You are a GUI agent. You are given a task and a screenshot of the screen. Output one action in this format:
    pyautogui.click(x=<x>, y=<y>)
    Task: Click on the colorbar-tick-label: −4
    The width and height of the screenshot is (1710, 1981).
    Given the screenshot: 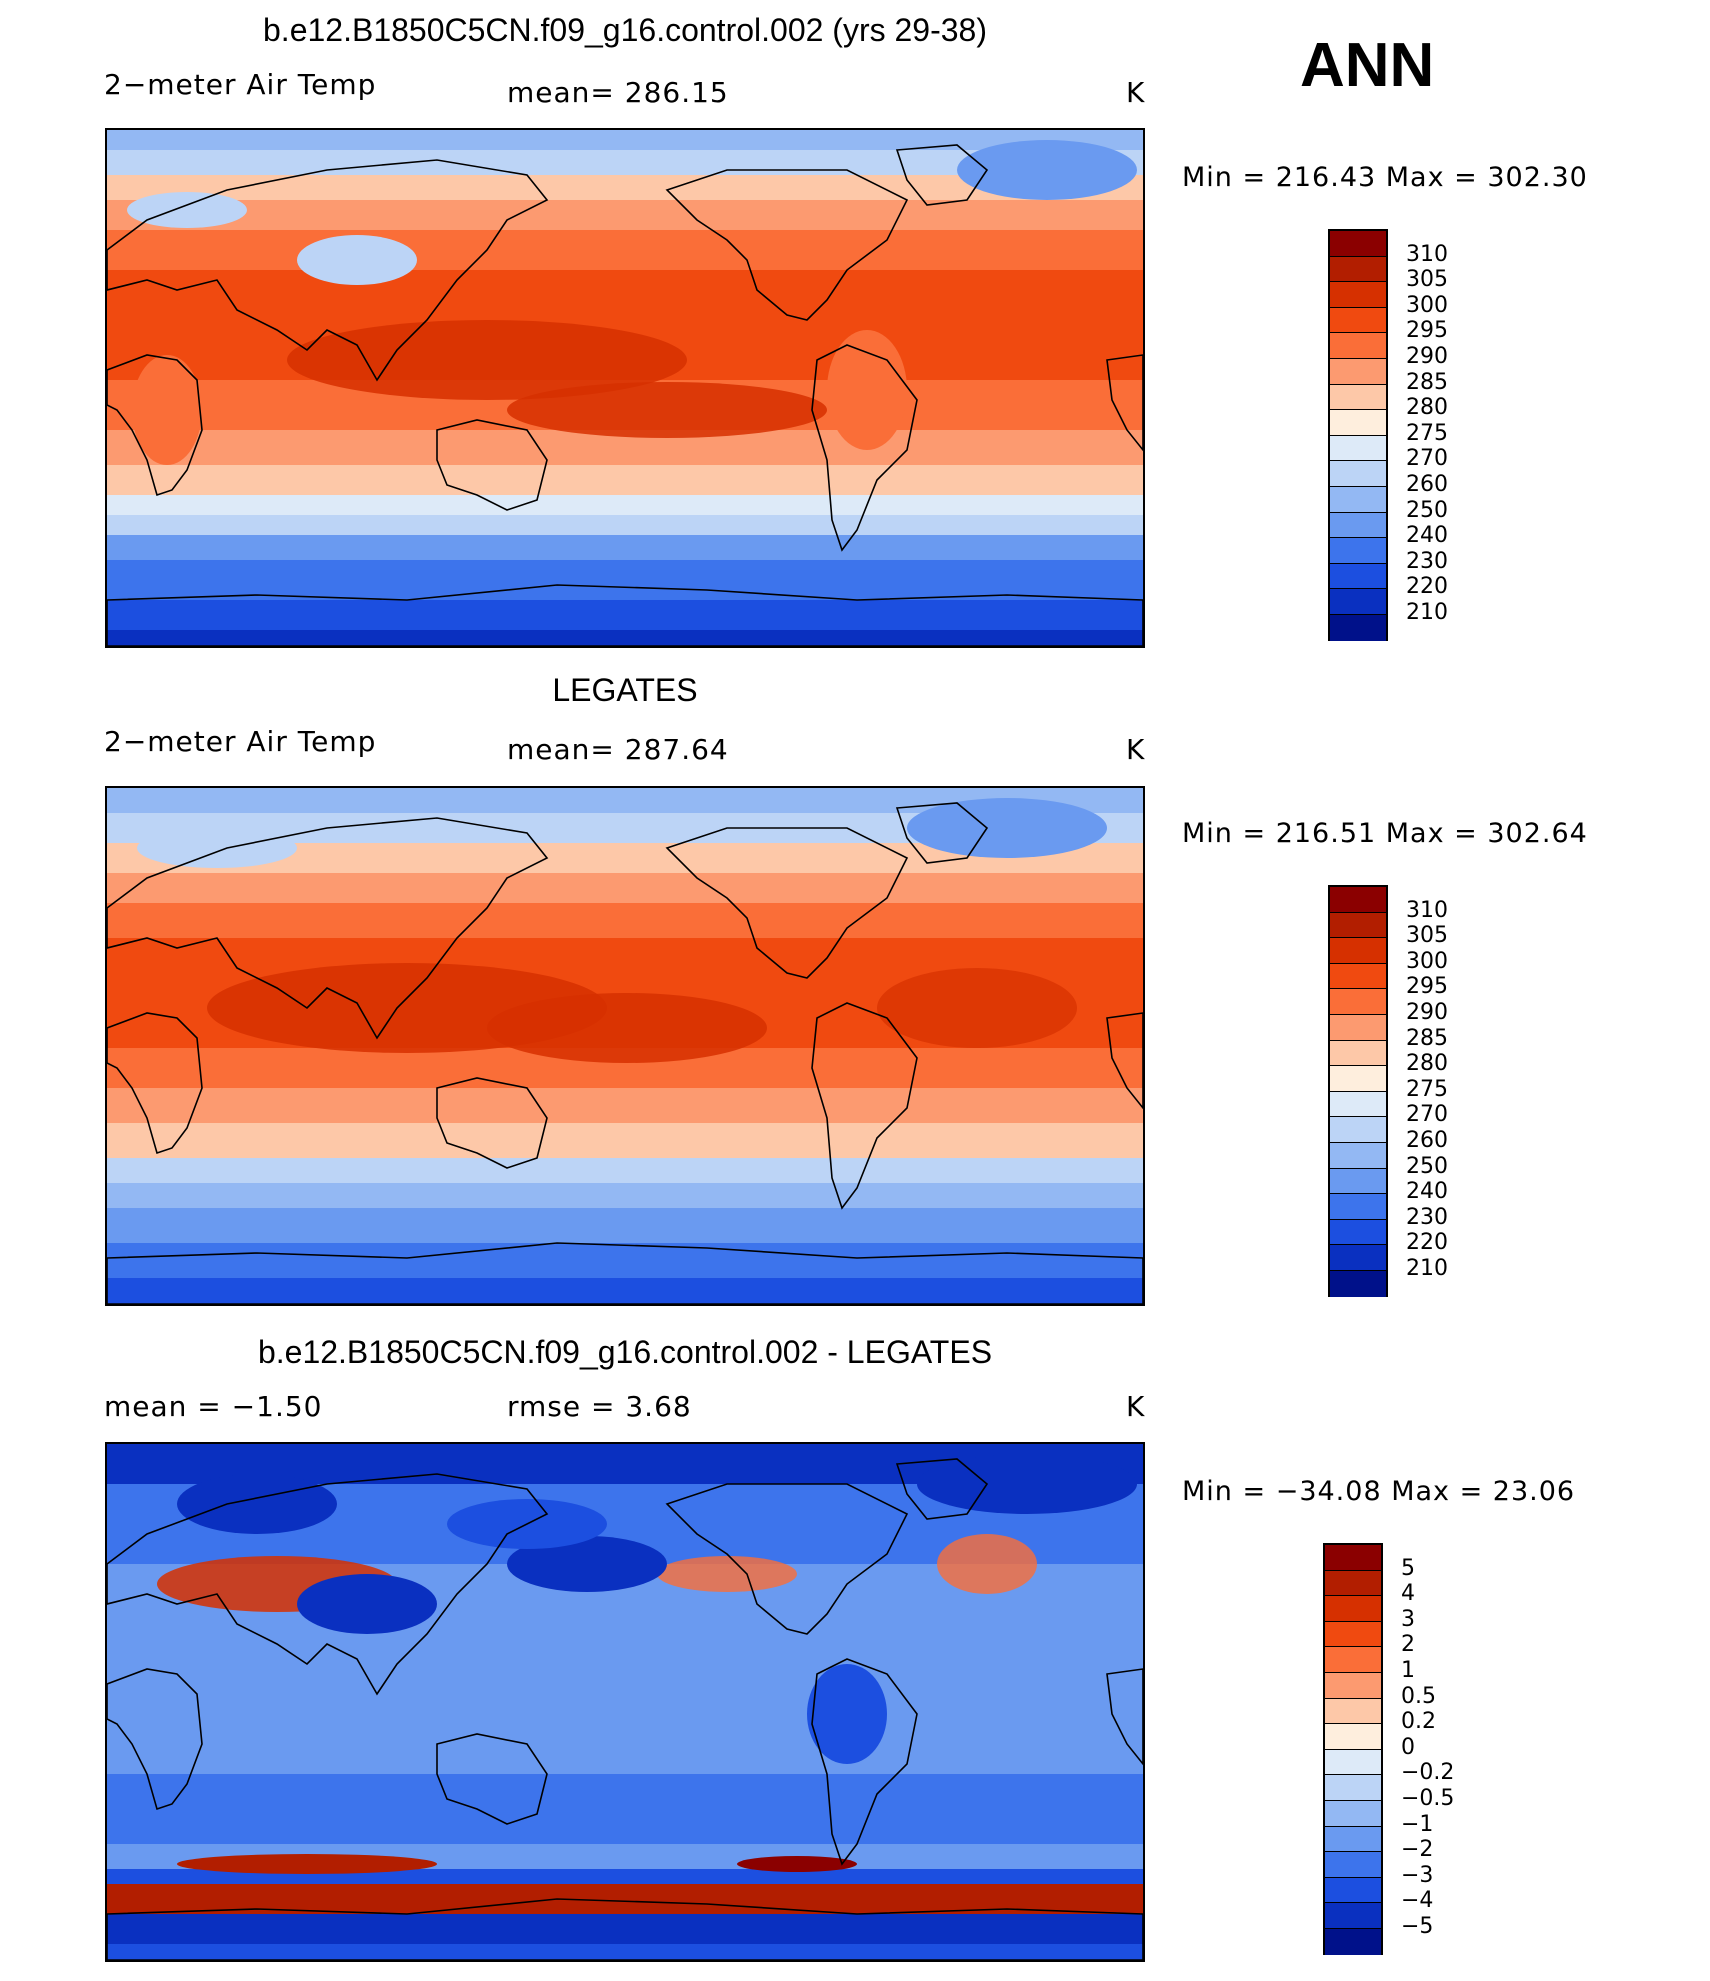 What is the action you would take?
    pyautogui.click(x=1417, y=1901)
    